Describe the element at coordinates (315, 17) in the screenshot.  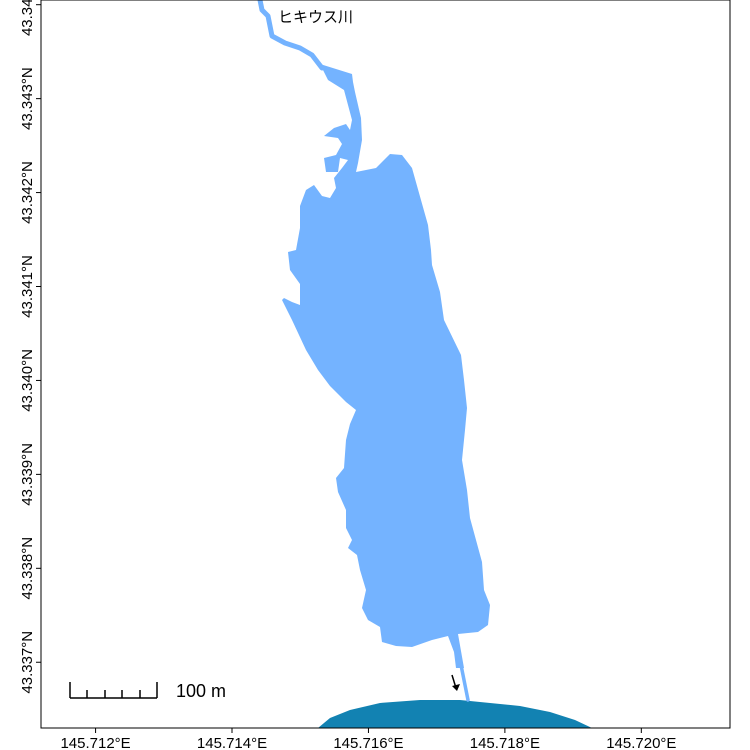
I see `river-label: ヒキウス川` at that location.